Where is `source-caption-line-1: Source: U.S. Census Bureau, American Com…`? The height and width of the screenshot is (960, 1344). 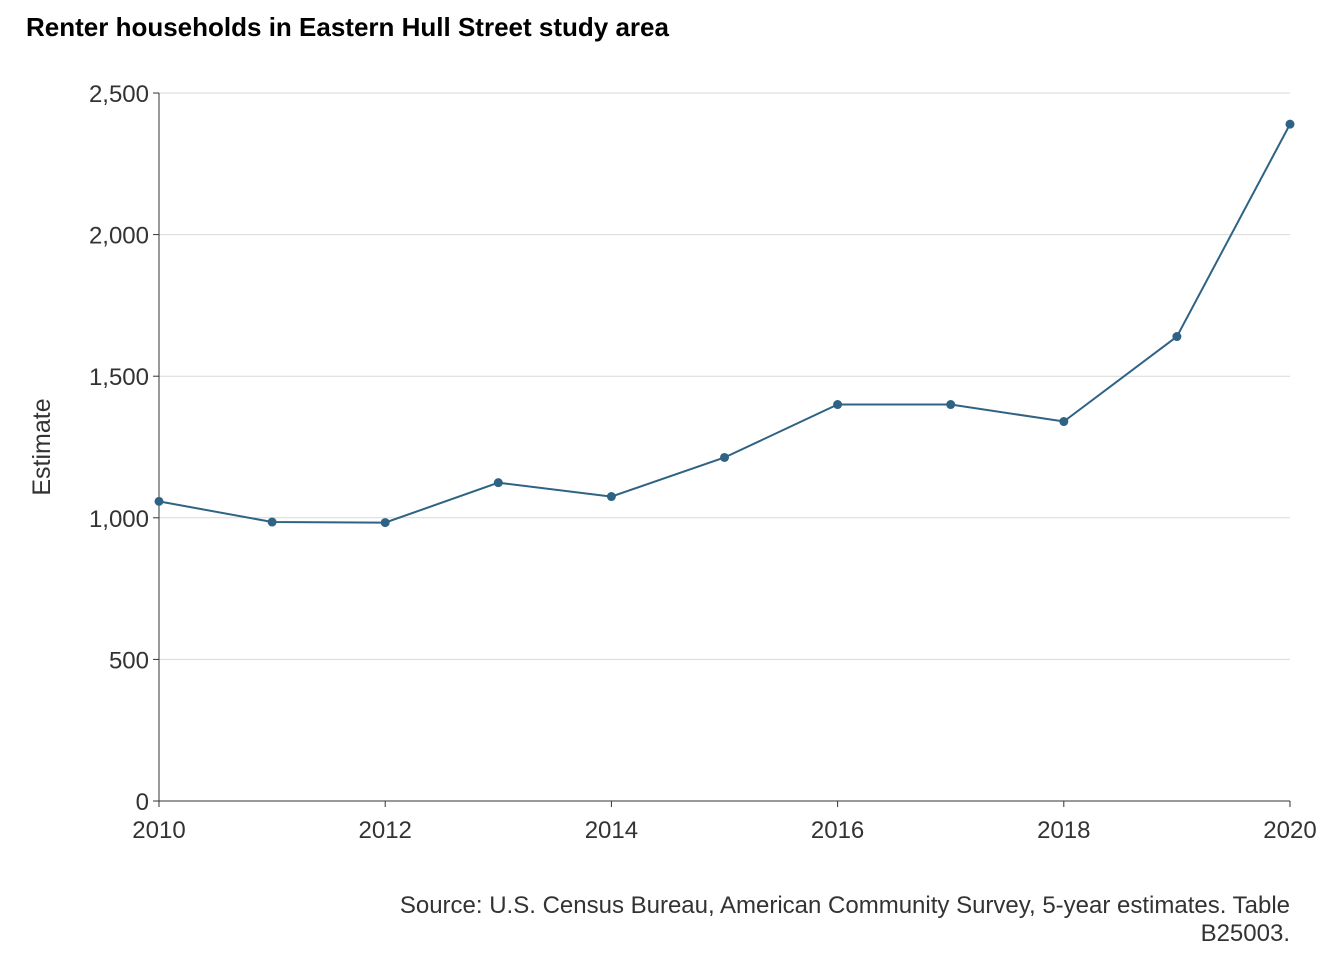 source-caption-line-1: Source: U.S. Census Bureau, American Com… is located at coordinates (844, 905).